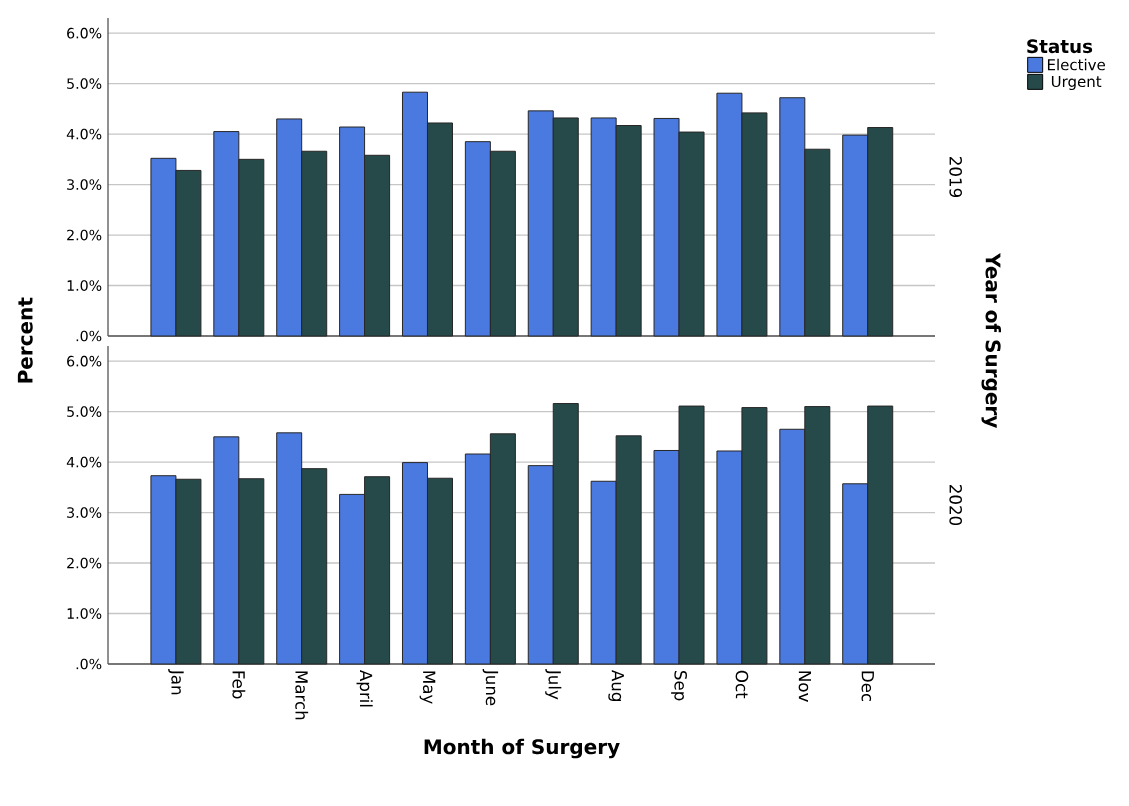 The height and width of the screenshot is (806, 1129). Describe the element at coordinates (25, 340) in the screenshot. I see `y-axis-title: Percent` at that location.